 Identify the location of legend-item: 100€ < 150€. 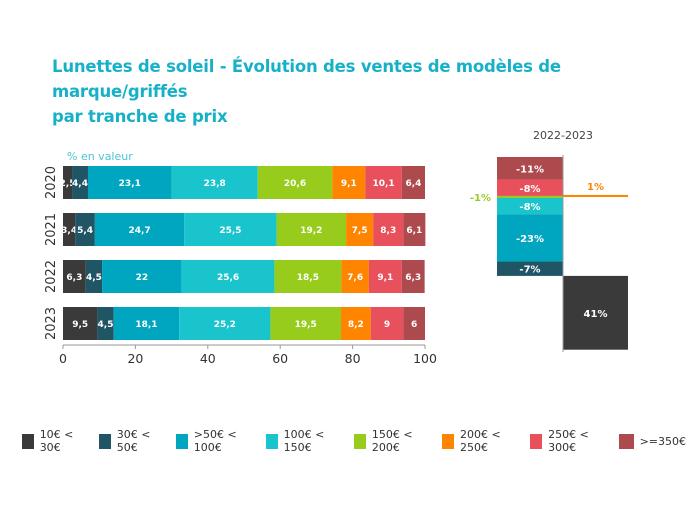
(302, 441).